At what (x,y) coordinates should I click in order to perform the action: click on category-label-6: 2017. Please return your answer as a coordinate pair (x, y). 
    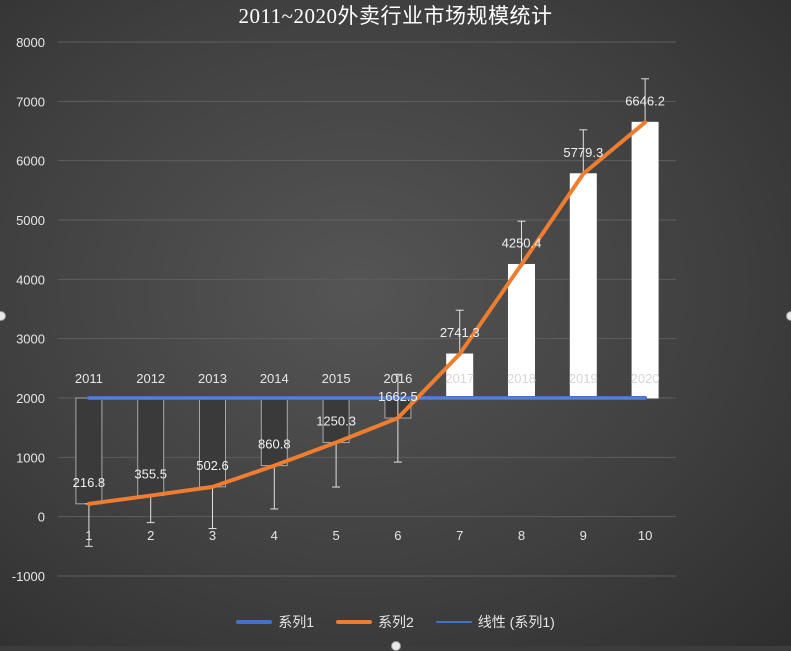
    Looking at the image, I should click on (459, 378).